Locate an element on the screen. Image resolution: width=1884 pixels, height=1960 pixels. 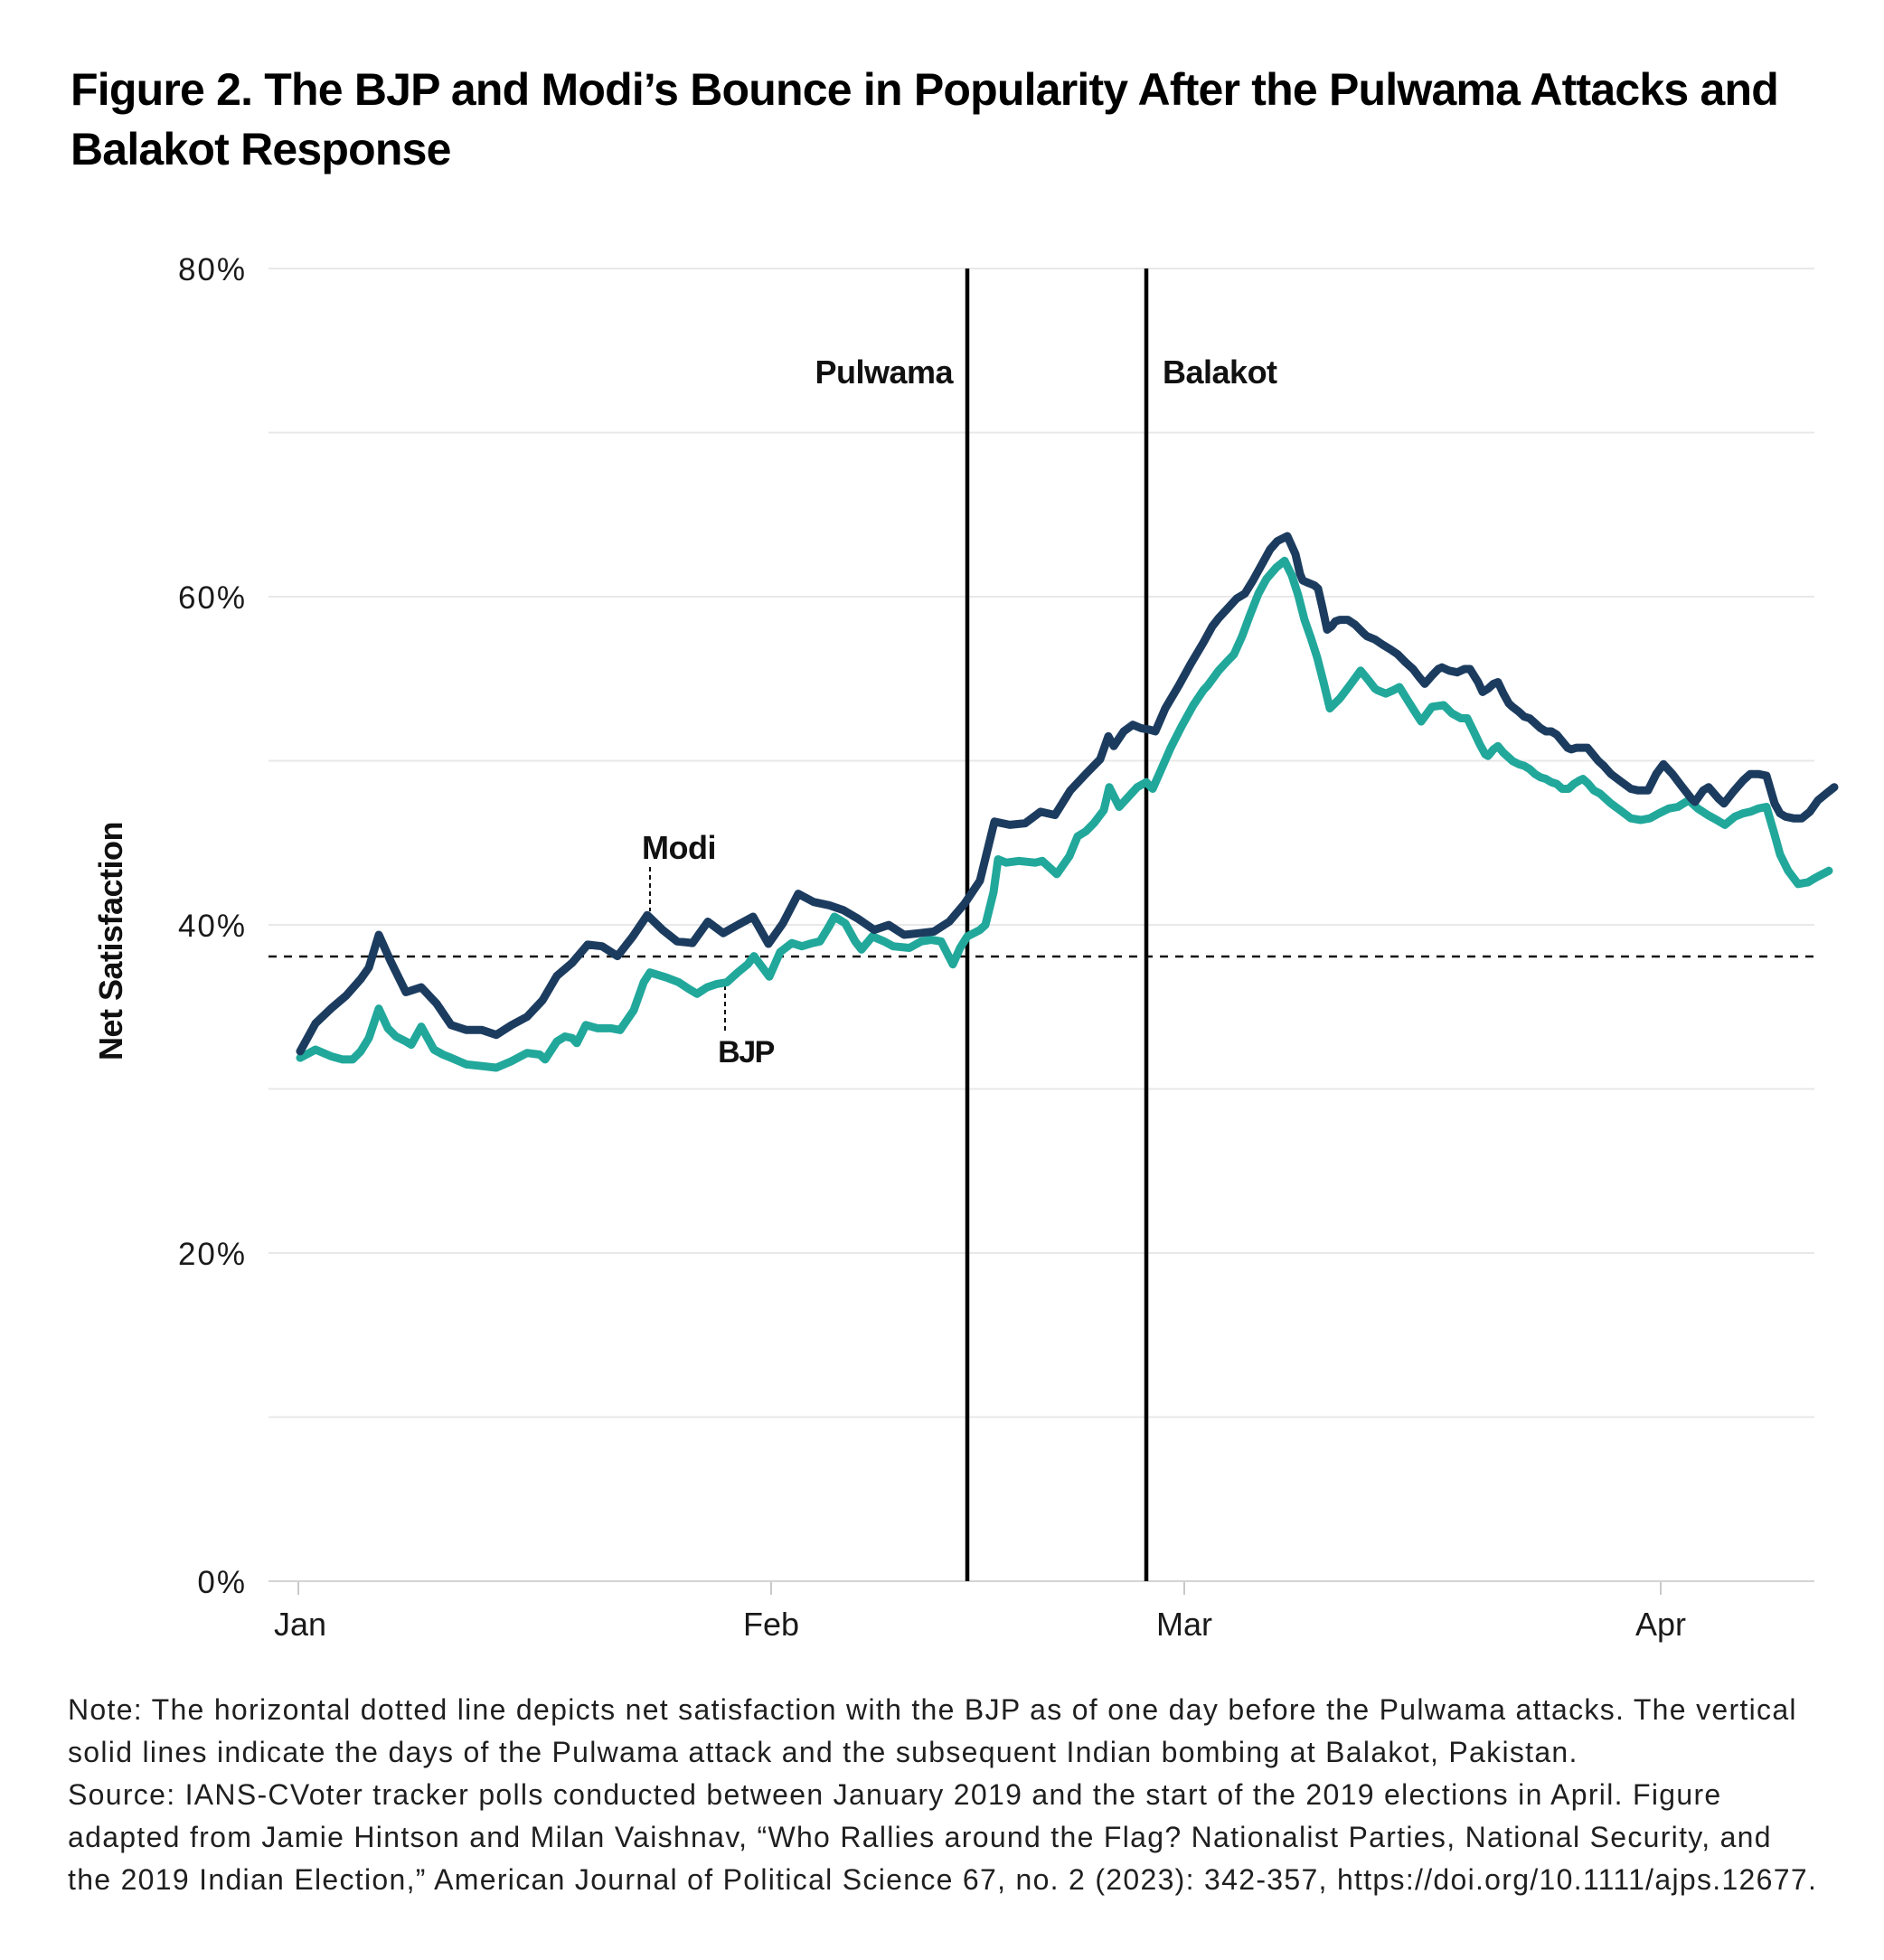
svg-text: 60% is located at coordinates (212, 598).